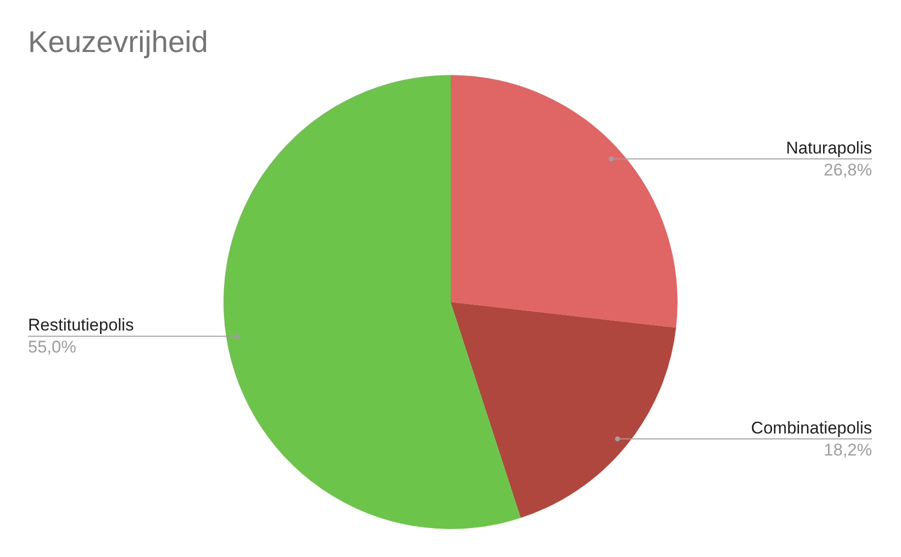  I want to click on chart-title: Keuzevrijheid, so click(118, 42).